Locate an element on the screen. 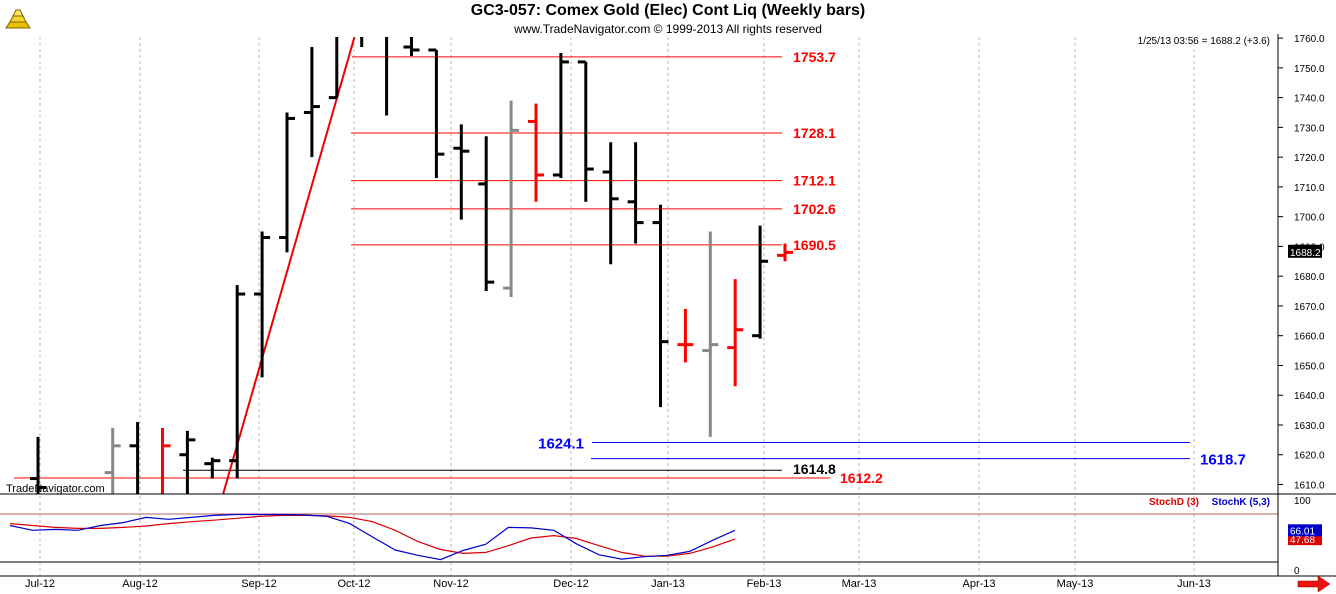 This screenshot has width=1336, height=594. y-tick-label: 1760.0 is located at coordinates (1309, 39).